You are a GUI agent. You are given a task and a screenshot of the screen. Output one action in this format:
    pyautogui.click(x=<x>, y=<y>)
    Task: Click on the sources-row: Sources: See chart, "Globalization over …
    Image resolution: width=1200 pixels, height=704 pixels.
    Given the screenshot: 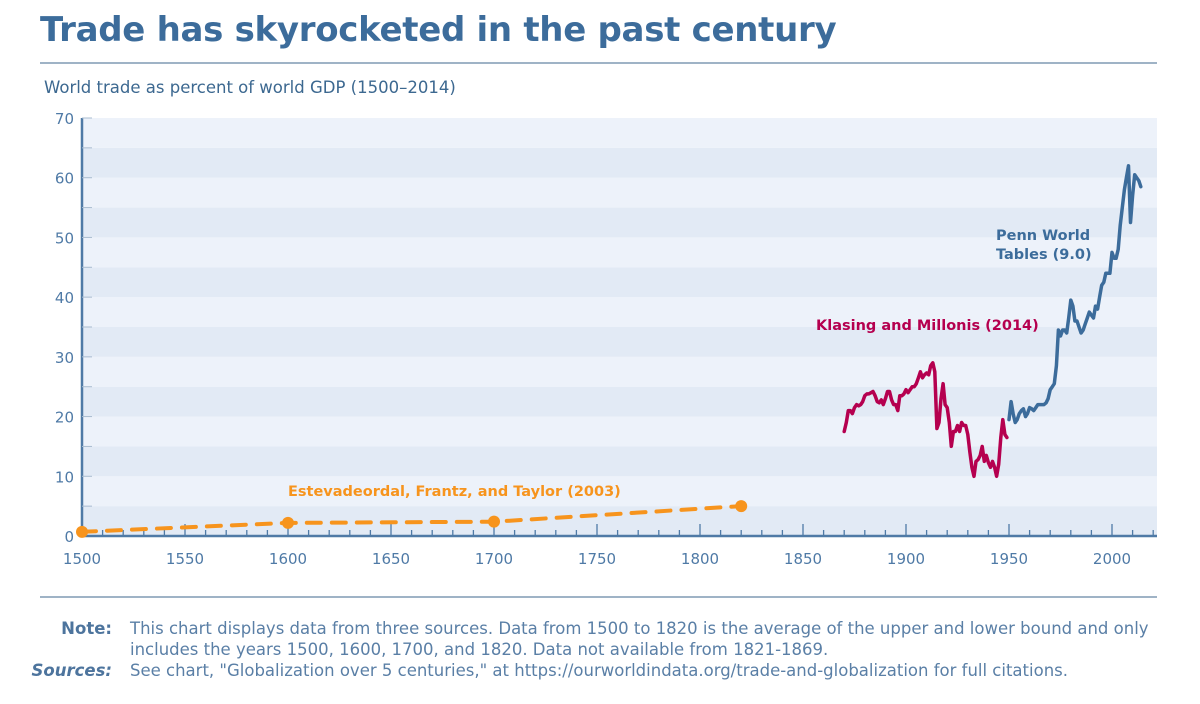 What is the action you would take?
    pyautogui.click(x=600, y=670)
    